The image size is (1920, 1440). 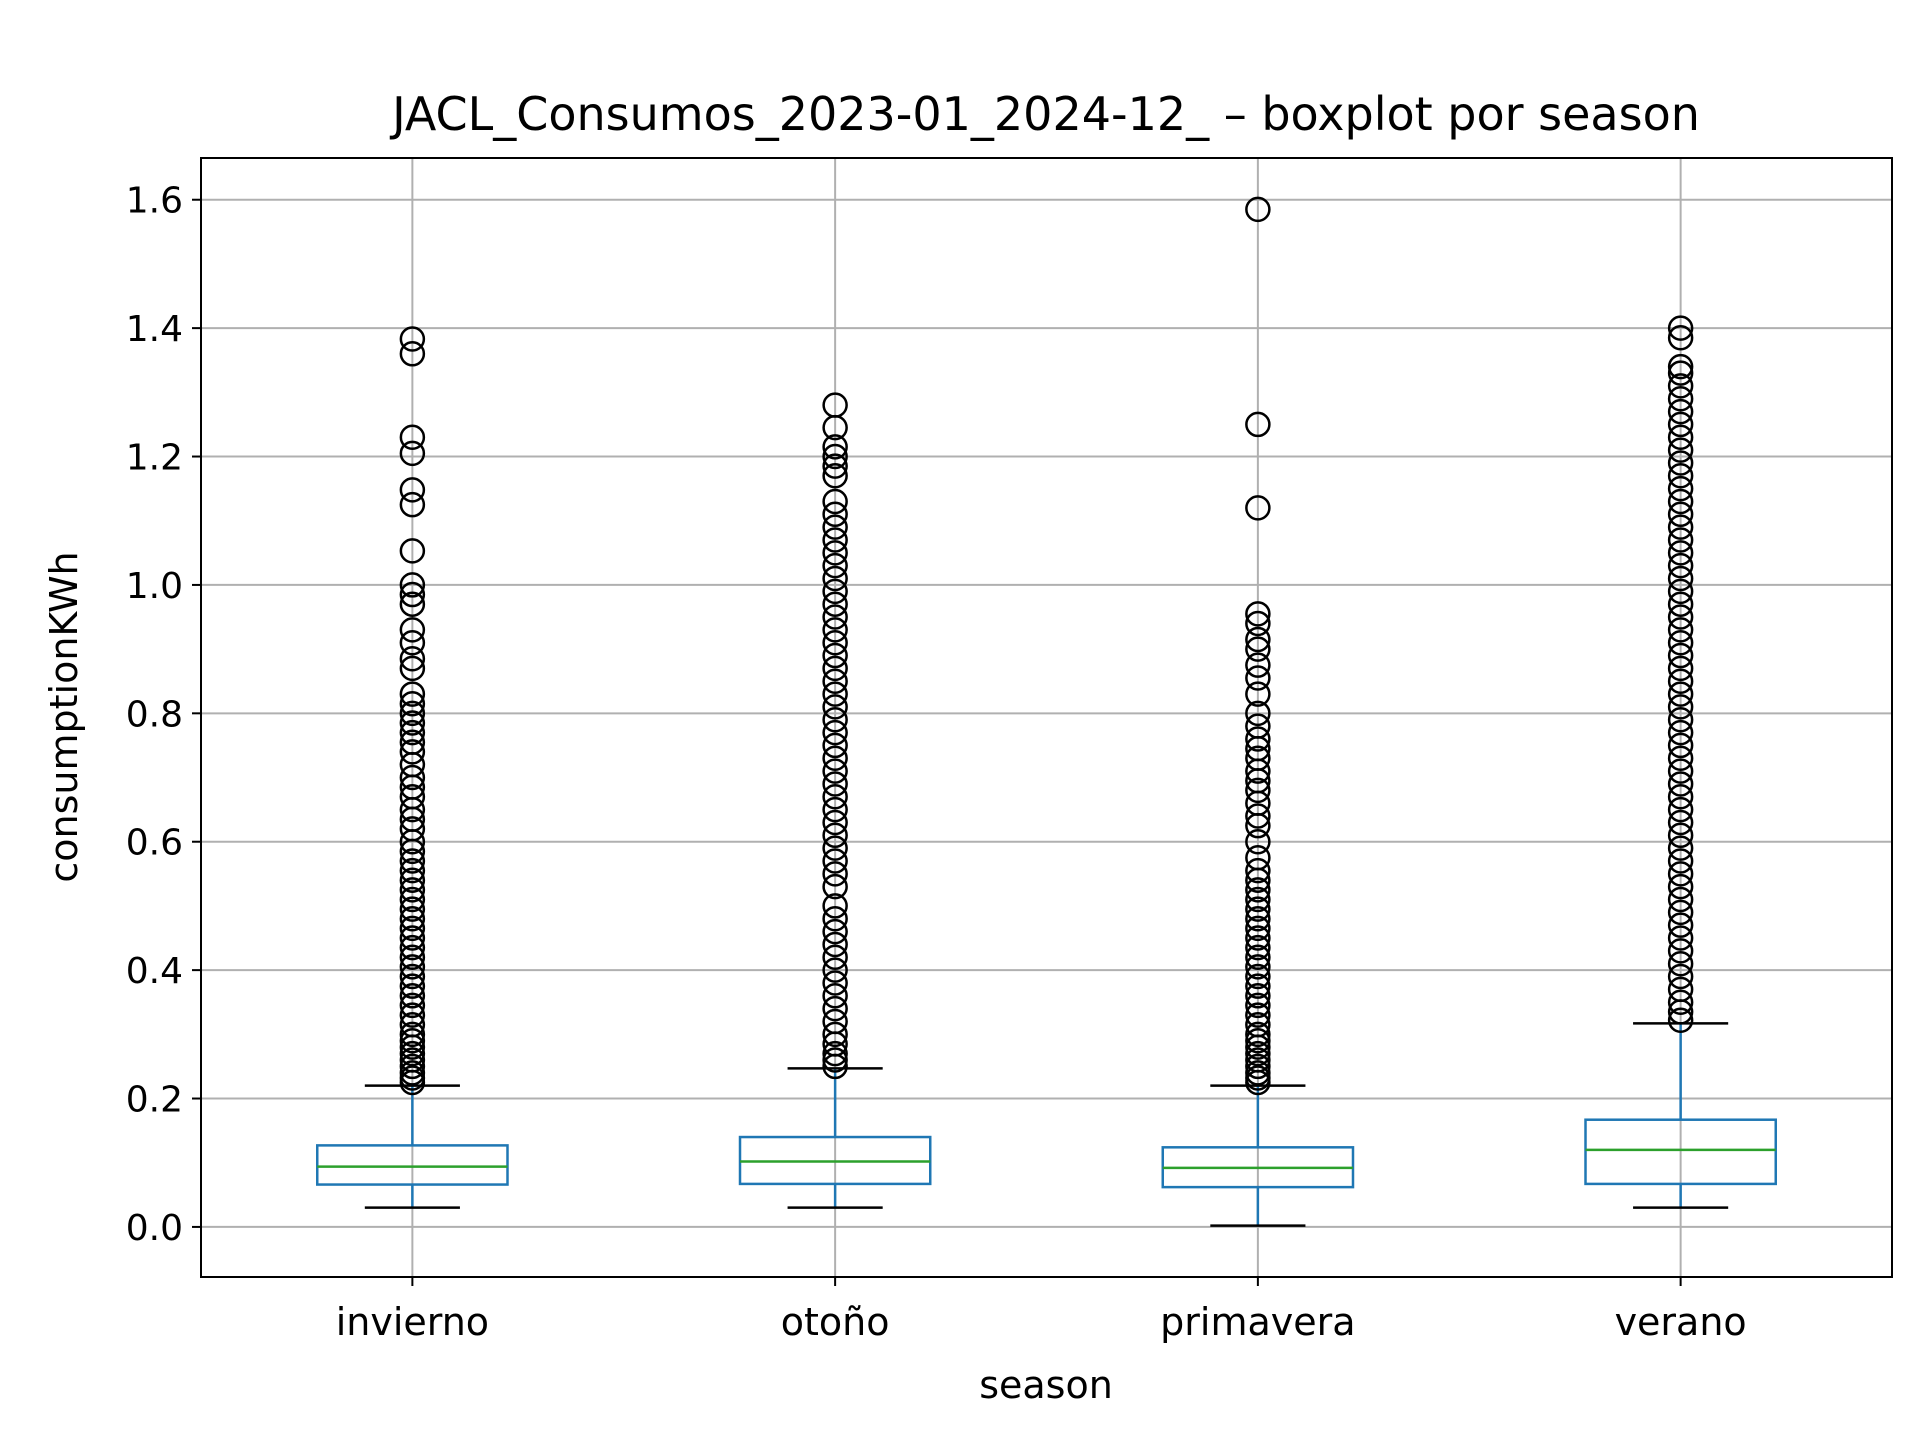 What do you see at coordinates (835, 800) in the screenshot?
I see `box-otoño` at bounding box center [835, 800].